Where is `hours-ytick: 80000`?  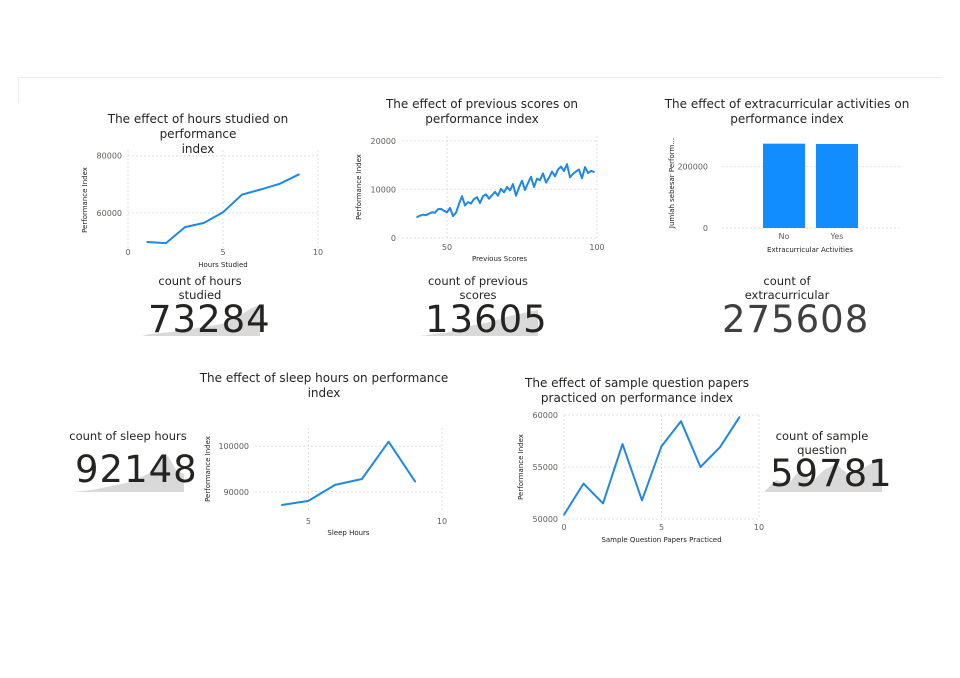 hours-ytick: 80000 is located at coordinates (109, 156).